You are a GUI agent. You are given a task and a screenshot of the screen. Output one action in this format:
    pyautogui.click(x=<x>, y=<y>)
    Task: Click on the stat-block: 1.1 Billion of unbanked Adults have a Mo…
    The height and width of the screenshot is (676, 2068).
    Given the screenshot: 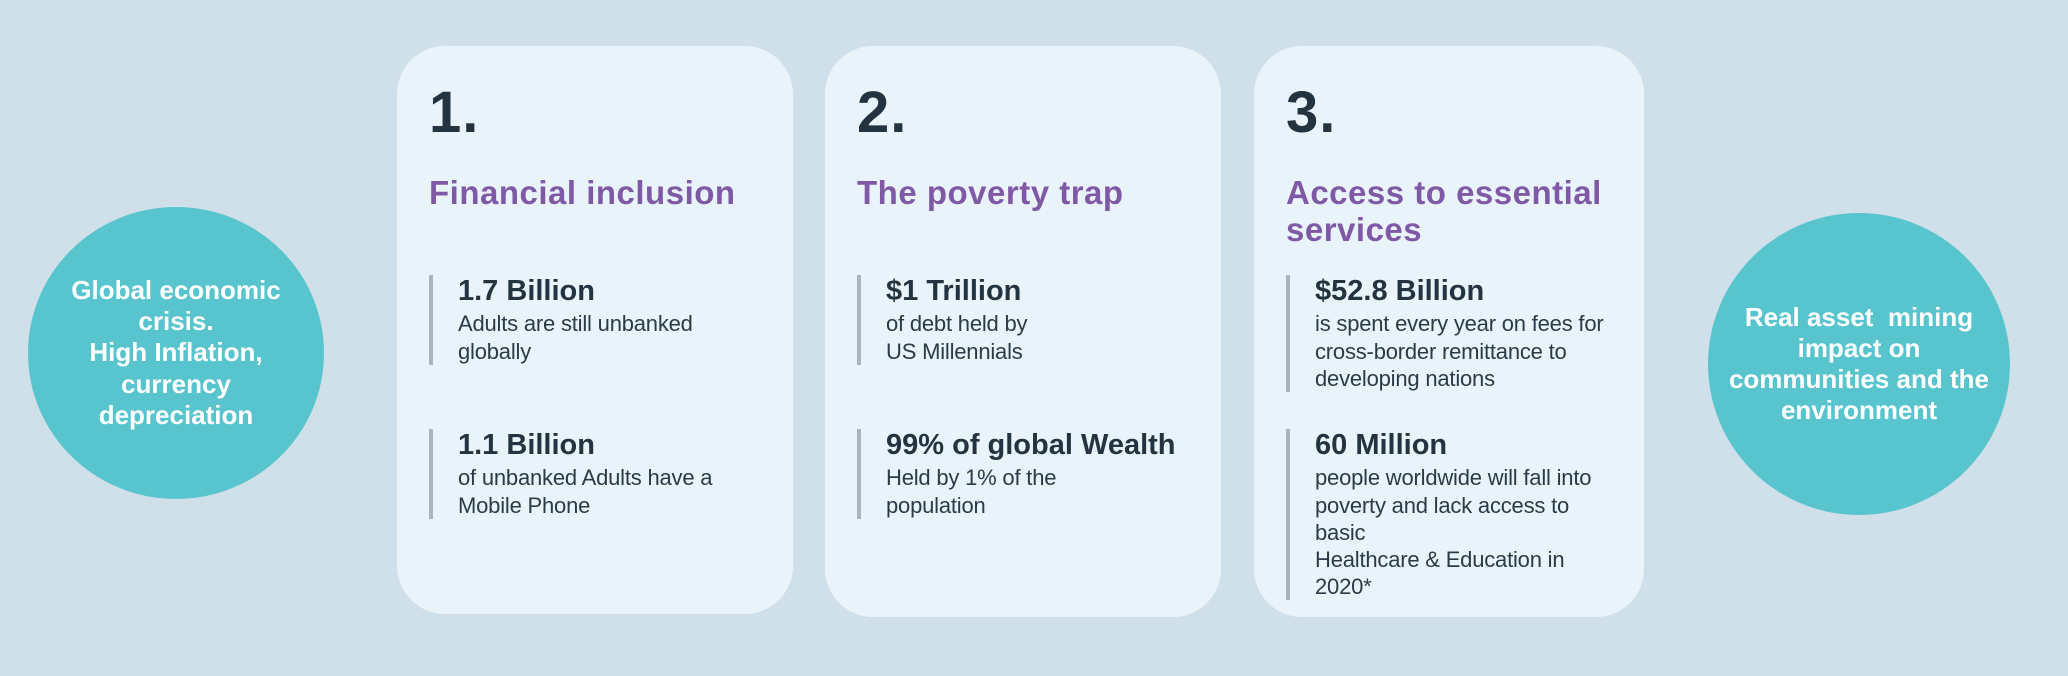 What is the action you would take?
    pyautogui.click(x=598, y=474)
    